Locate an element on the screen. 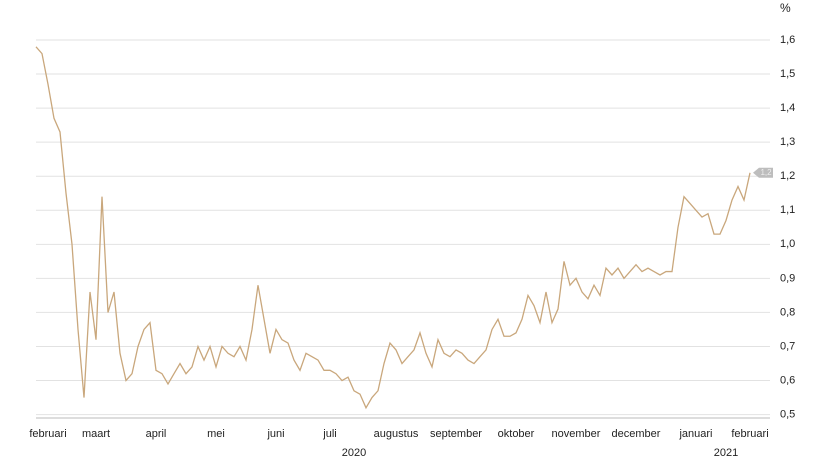  y-tick-label: 0,9 is located at coordinates (787, 278).